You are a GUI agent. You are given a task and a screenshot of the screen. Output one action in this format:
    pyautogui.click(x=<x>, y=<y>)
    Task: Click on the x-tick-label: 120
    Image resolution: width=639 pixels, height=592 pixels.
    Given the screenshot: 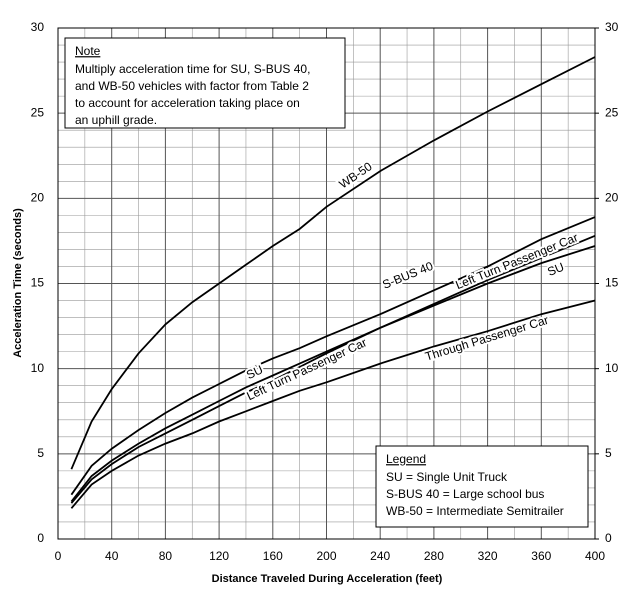 What is the action you would take?
    pyautogui.click(x=219, y=556)
    